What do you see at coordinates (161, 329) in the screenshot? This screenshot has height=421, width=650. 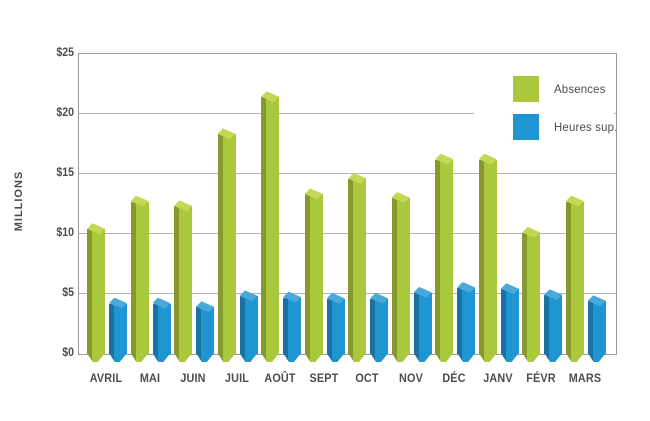 I see `bar-heures-sup-mai` at bounding box center [161, 329].